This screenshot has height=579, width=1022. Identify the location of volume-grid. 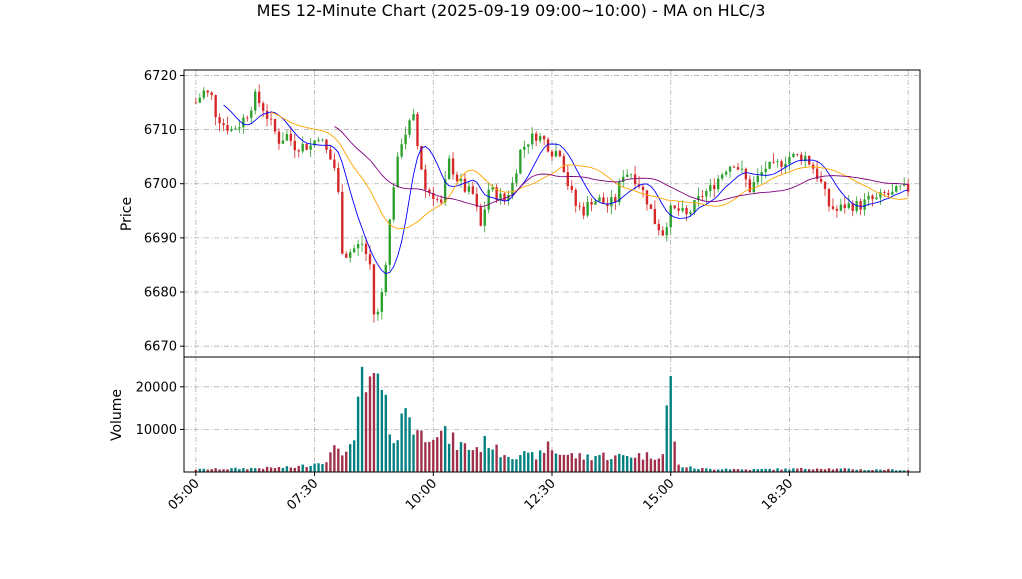
(552, 414).